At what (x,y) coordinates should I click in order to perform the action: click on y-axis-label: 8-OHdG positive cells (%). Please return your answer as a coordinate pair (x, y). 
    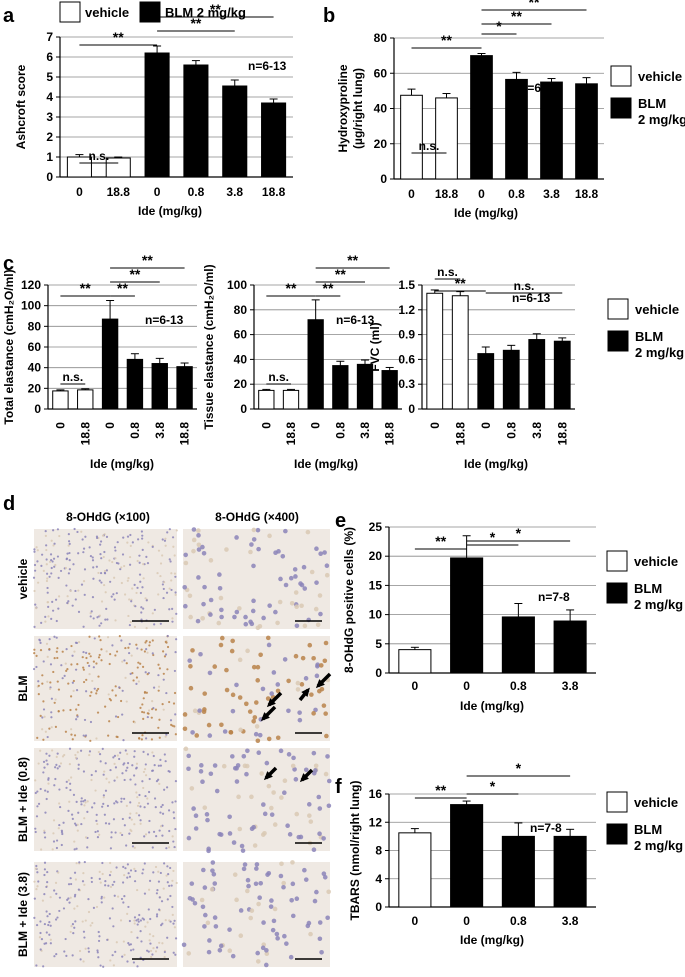
    Looking at the image, I should click on (349, 600).